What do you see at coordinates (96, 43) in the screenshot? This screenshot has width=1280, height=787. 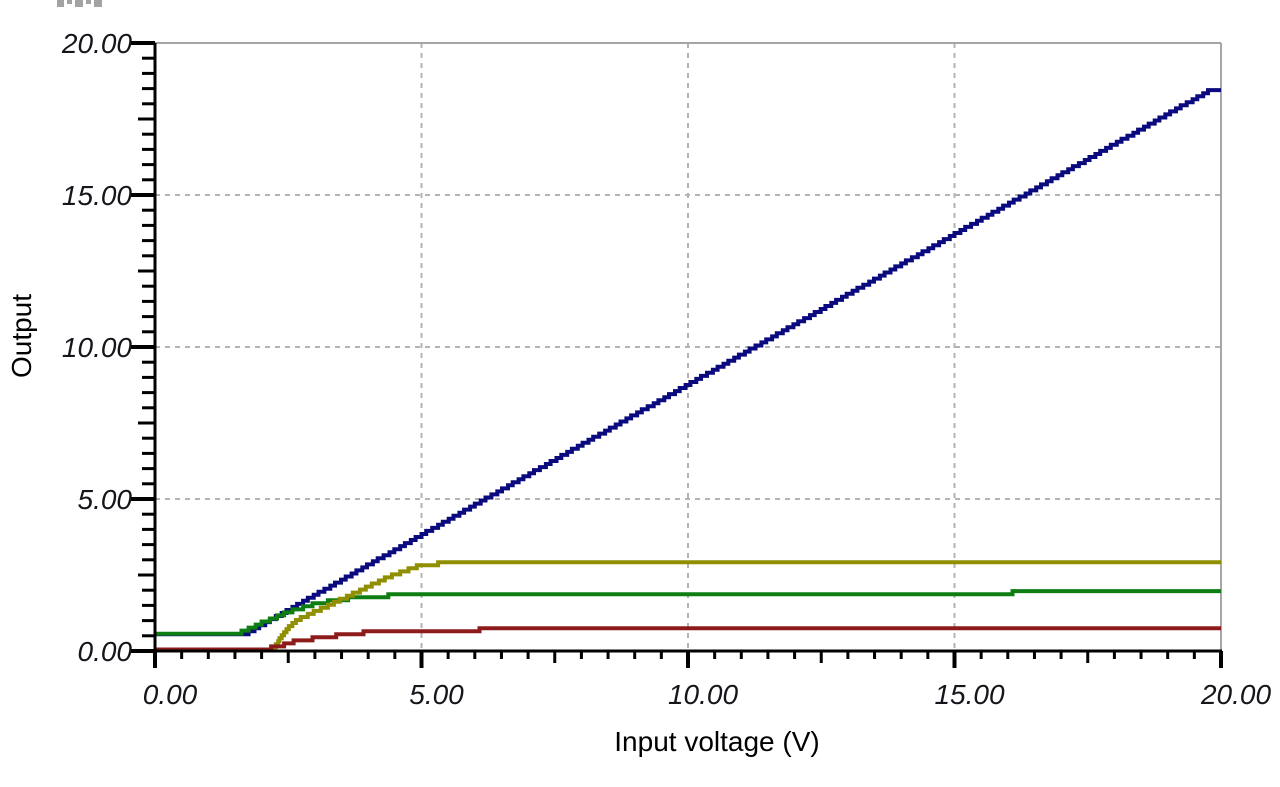 I see `y-tick-label: 20.00` at bounding box center [96, 43].